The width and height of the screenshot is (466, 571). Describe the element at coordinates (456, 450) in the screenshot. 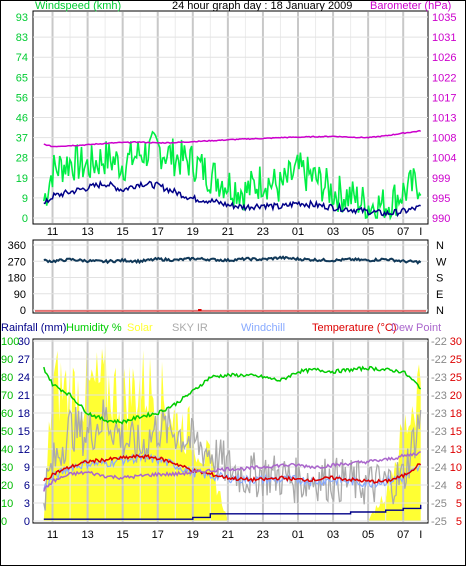

I see `temperature-tick-label: 13` at that location.